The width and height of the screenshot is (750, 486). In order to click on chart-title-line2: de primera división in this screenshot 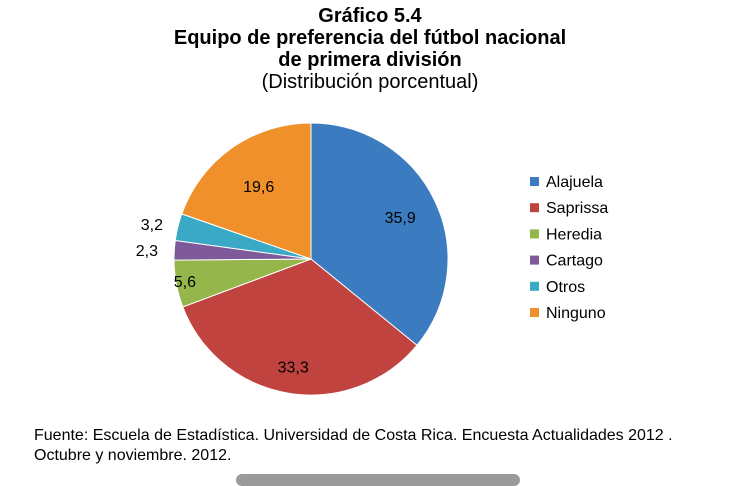, I will do `click(370, 60)`.